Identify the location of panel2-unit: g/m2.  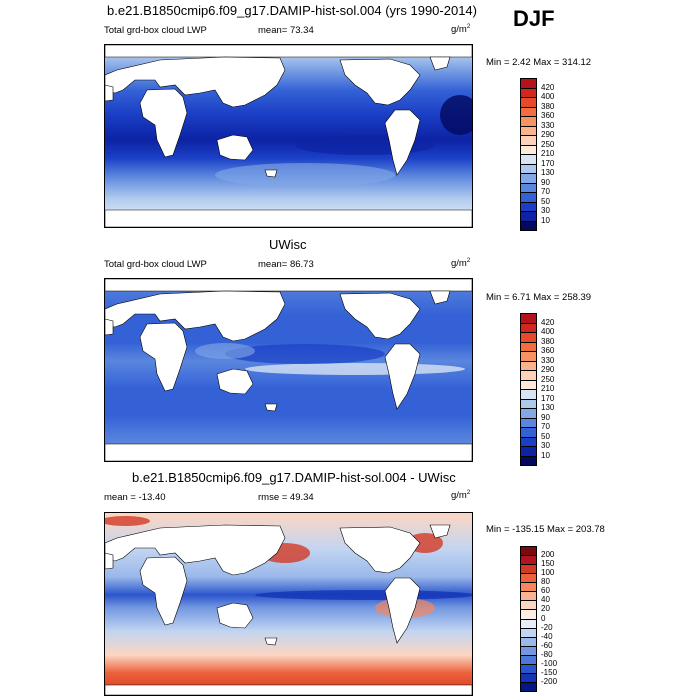
(461, 264).